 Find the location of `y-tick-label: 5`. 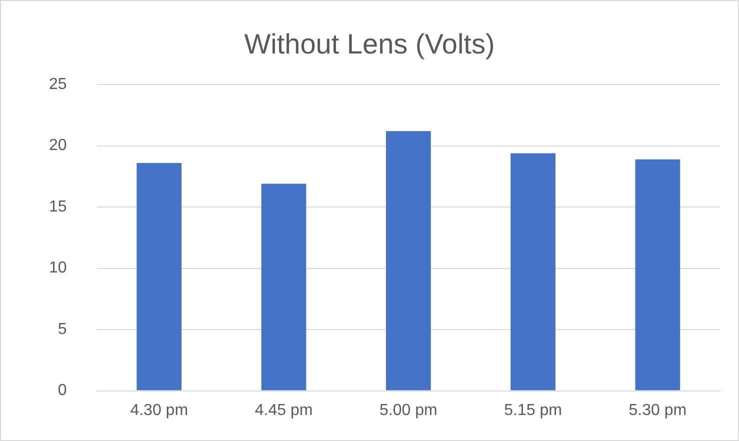

y-tick-label: 5 is located at coordinates (62, 329).